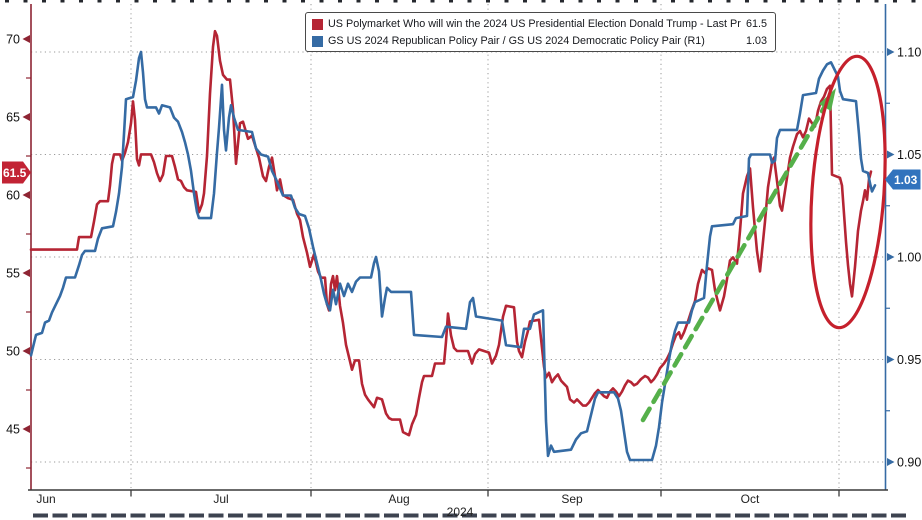 This screenshot has height=520, width=922. What do you see at coordinates (572, 499) in the screenshot?
I see `x-axis-label-sep: Sep` at bounding box center [572, 499].